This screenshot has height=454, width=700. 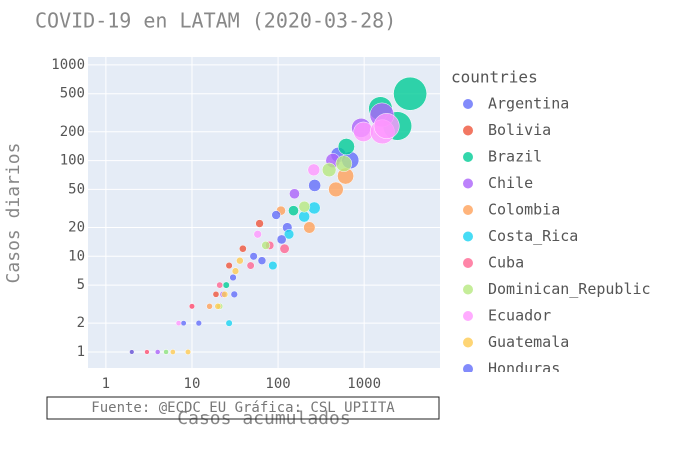 What do you see at coordinates (76, 227) in the screenshot?
I see `y-tick-label: 20` at bounding box center [76, 227].